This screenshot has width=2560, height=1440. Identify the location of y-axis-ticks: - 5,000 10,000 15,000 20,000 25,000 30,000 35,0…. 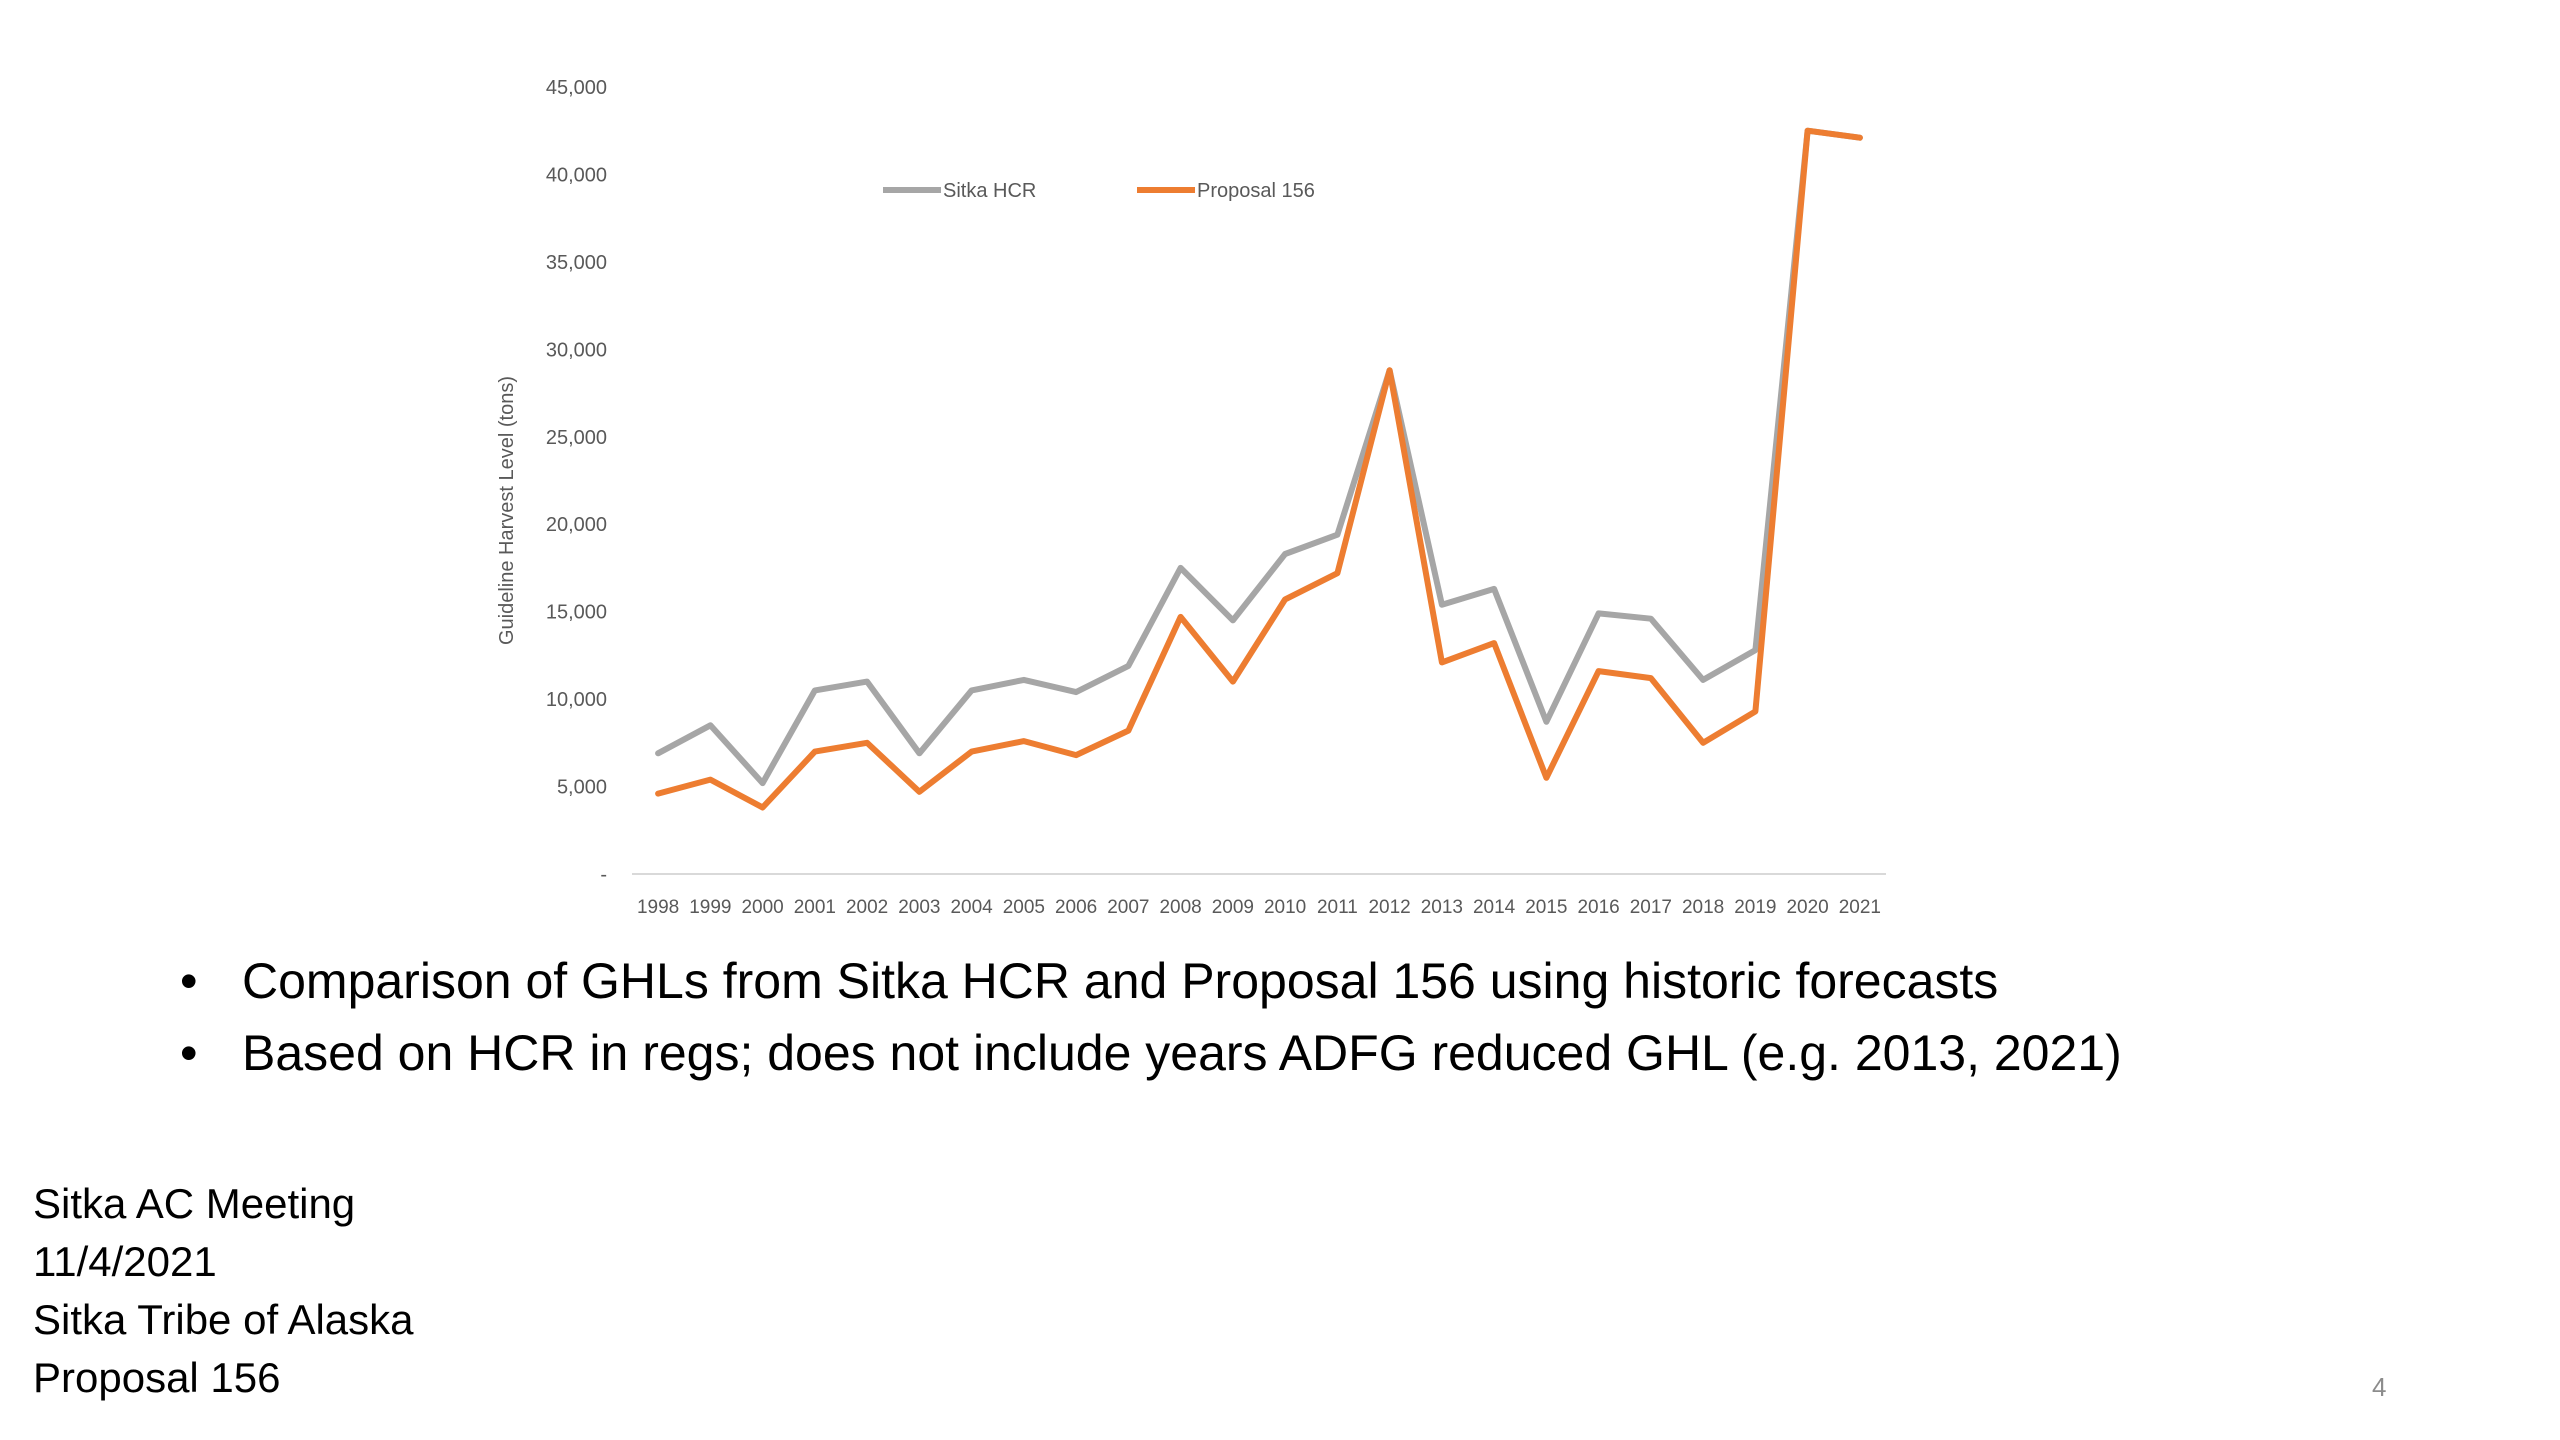
(576, 481).